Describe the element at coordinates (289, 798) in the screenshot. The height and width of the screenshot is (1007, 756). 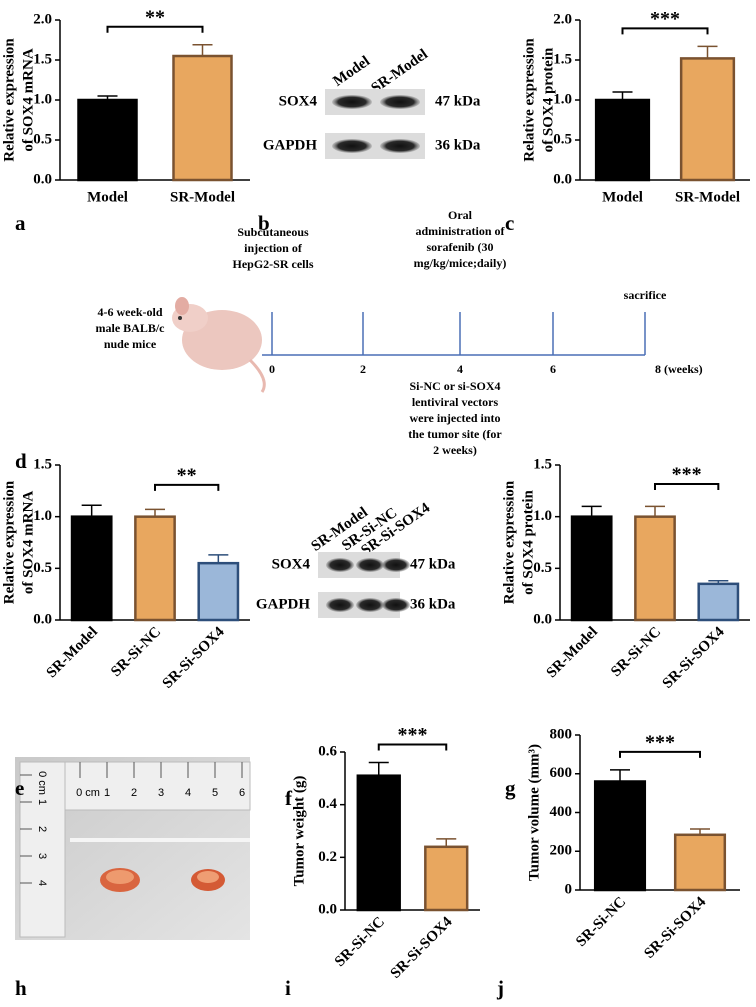
I see `panel-letter: f` at that location.